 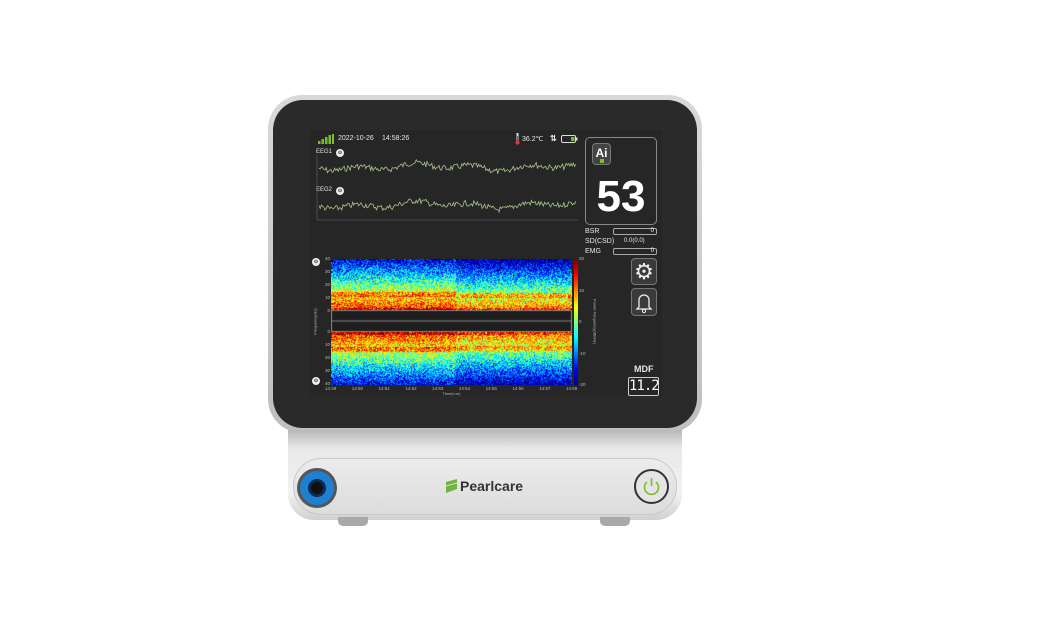 I want to click on status-date: 2022-10-26, so click(x=356, y=138).